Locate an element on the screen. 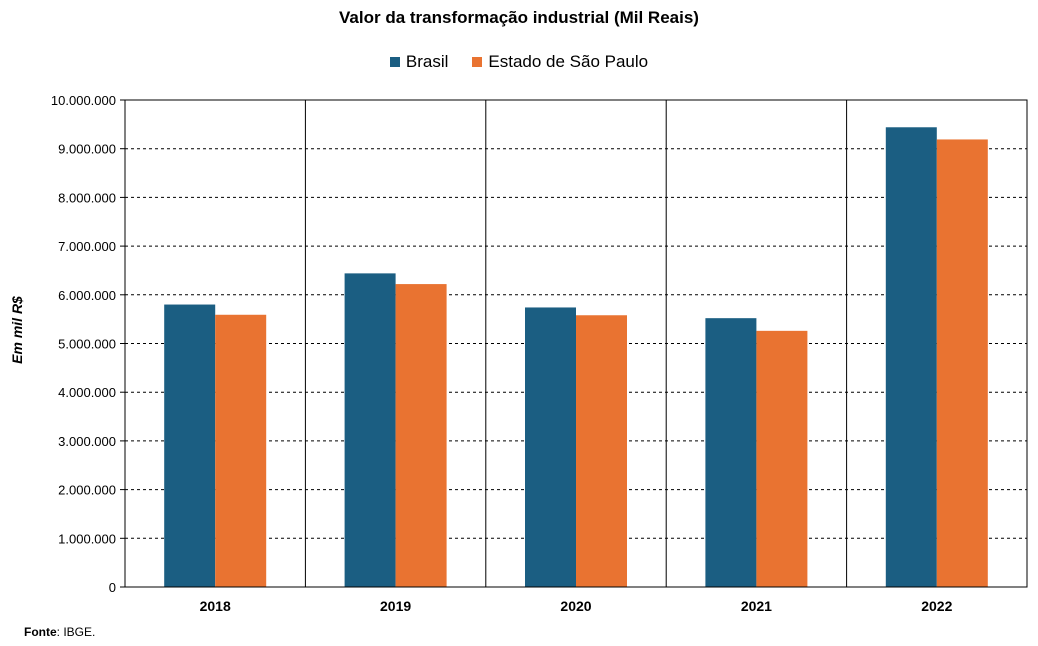 This screenshot has height=646, width=1038. bar-brasil-2022 is located at coordinates (911, 357).